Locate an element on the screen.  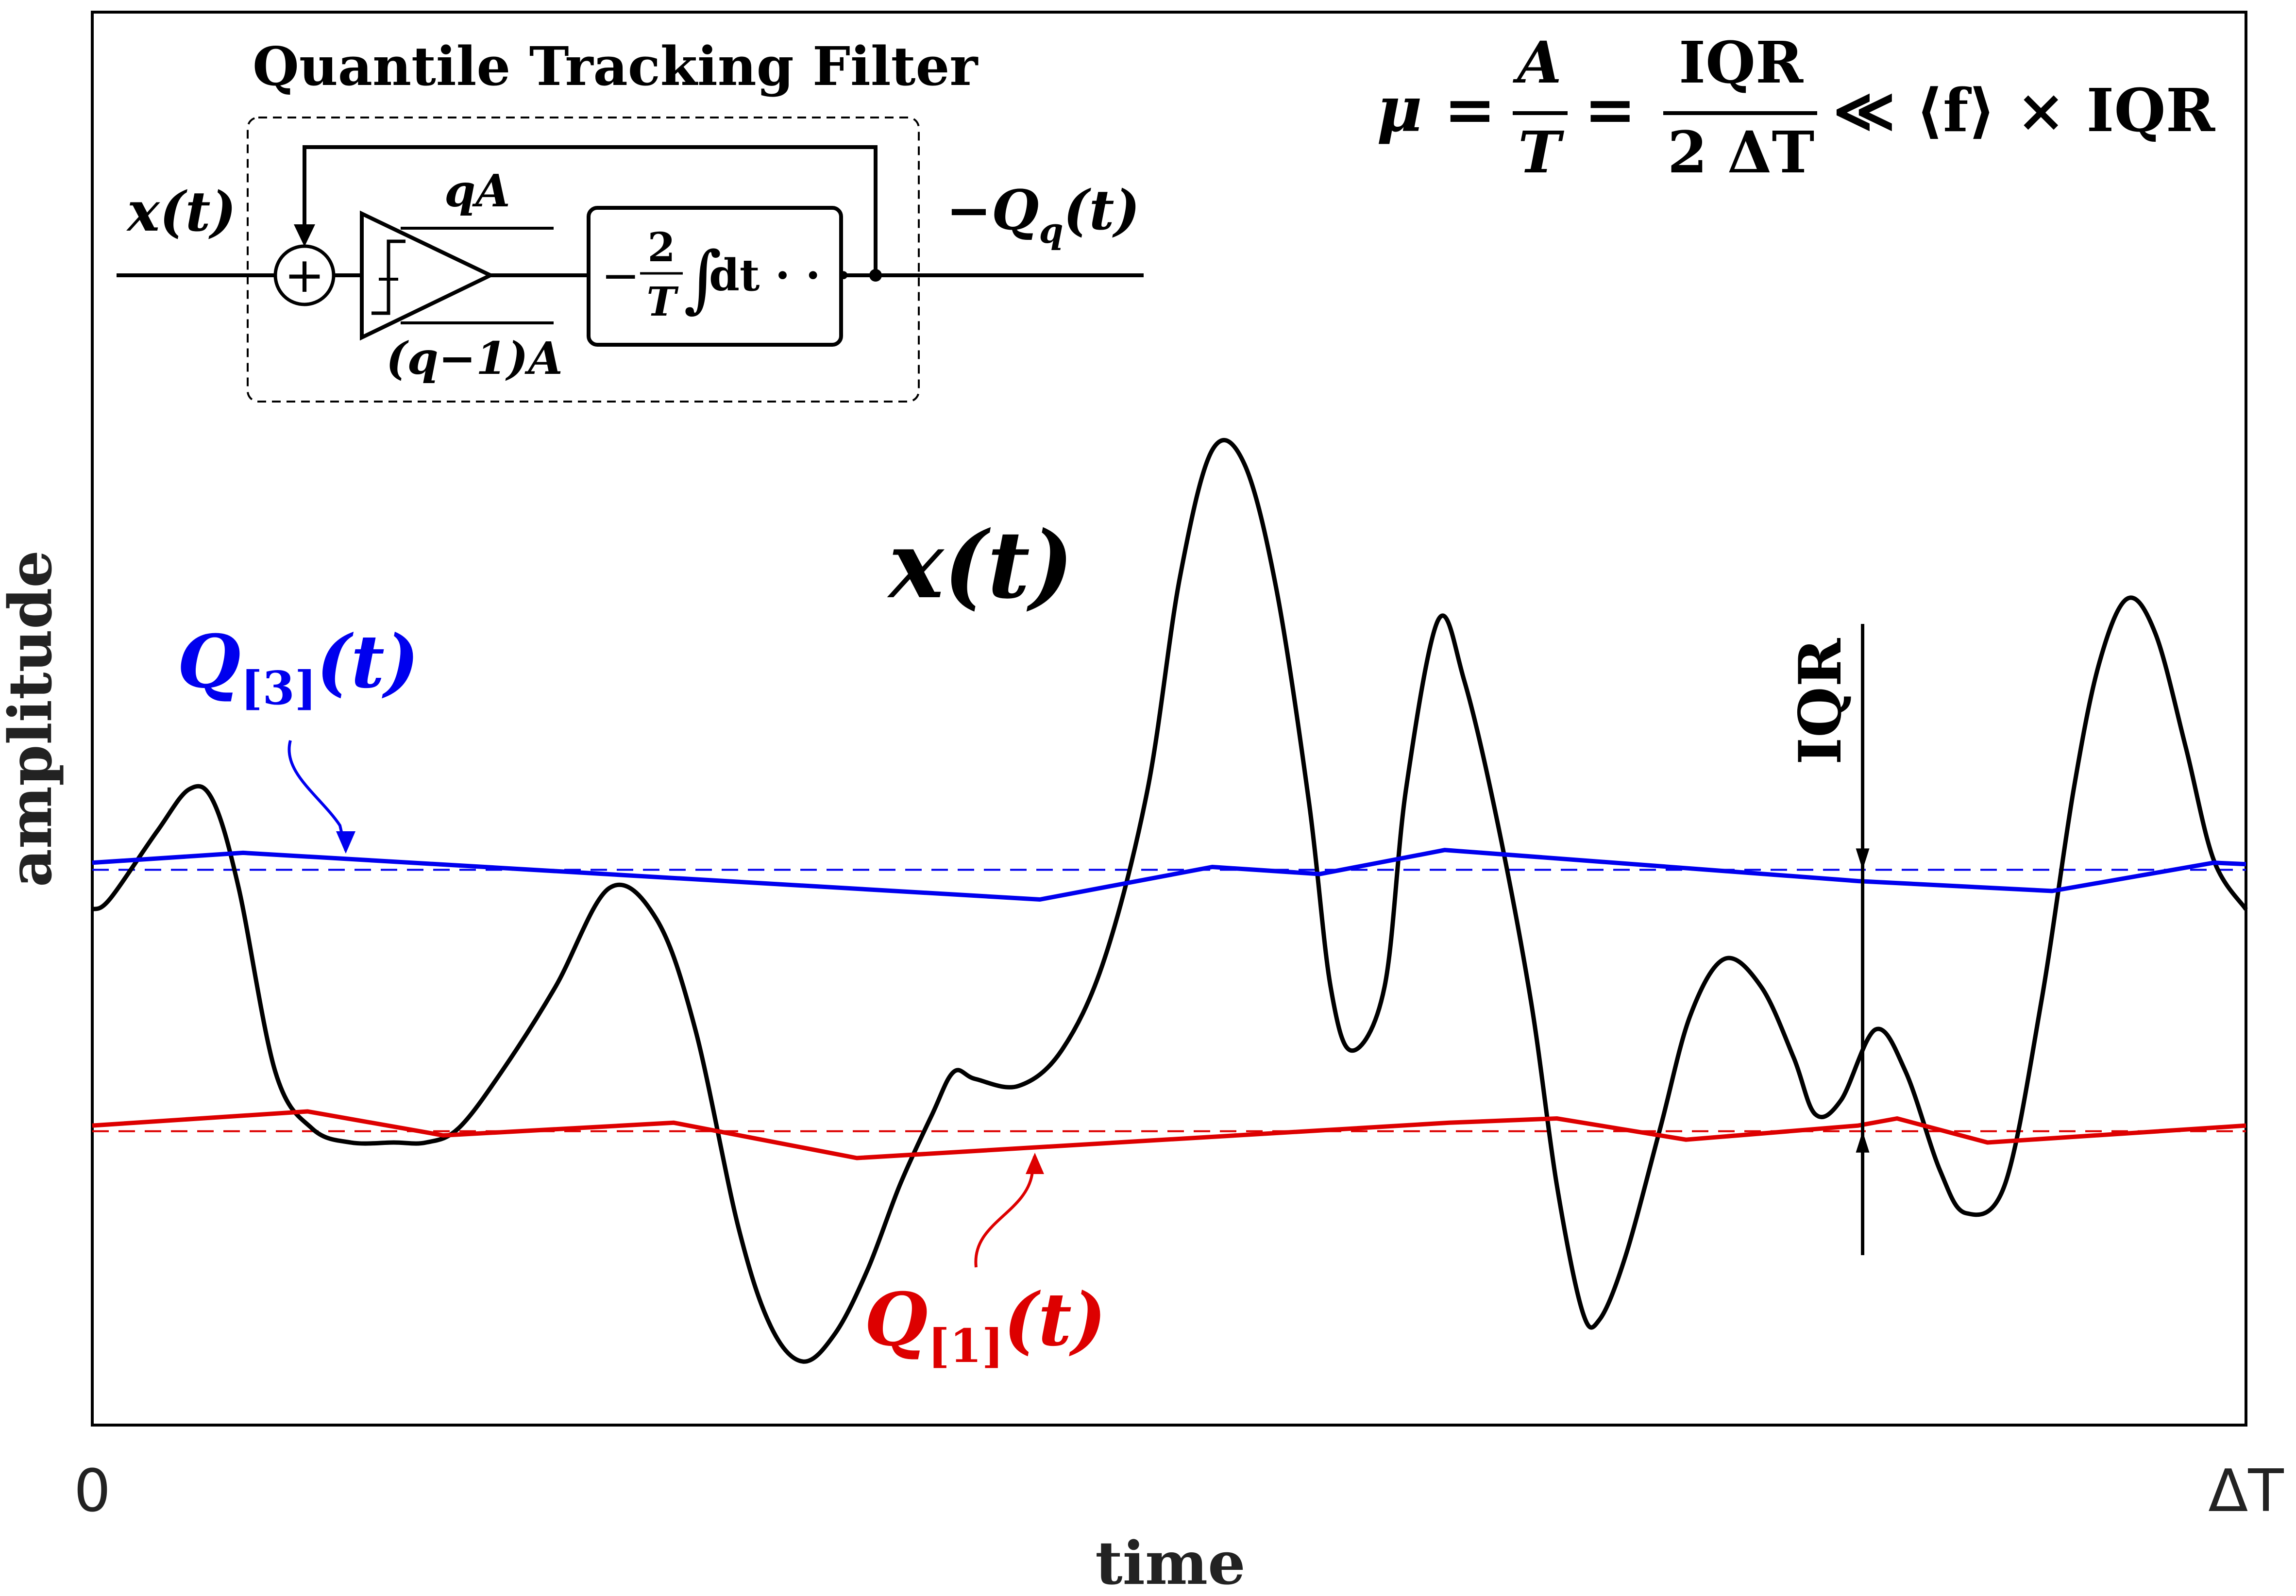
iqr-arrowhead-bottom is located at coordinates (1863, 1142).